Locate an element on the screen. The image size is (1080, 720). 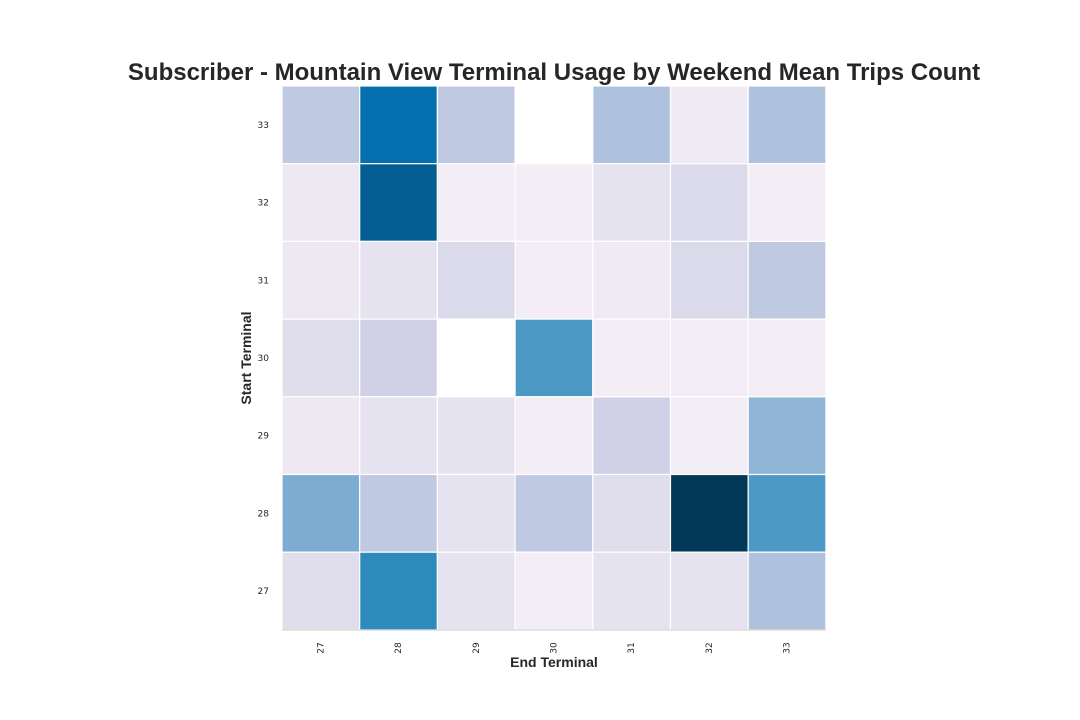
y-tick-label: 31 is located at coordinates (263, 281).